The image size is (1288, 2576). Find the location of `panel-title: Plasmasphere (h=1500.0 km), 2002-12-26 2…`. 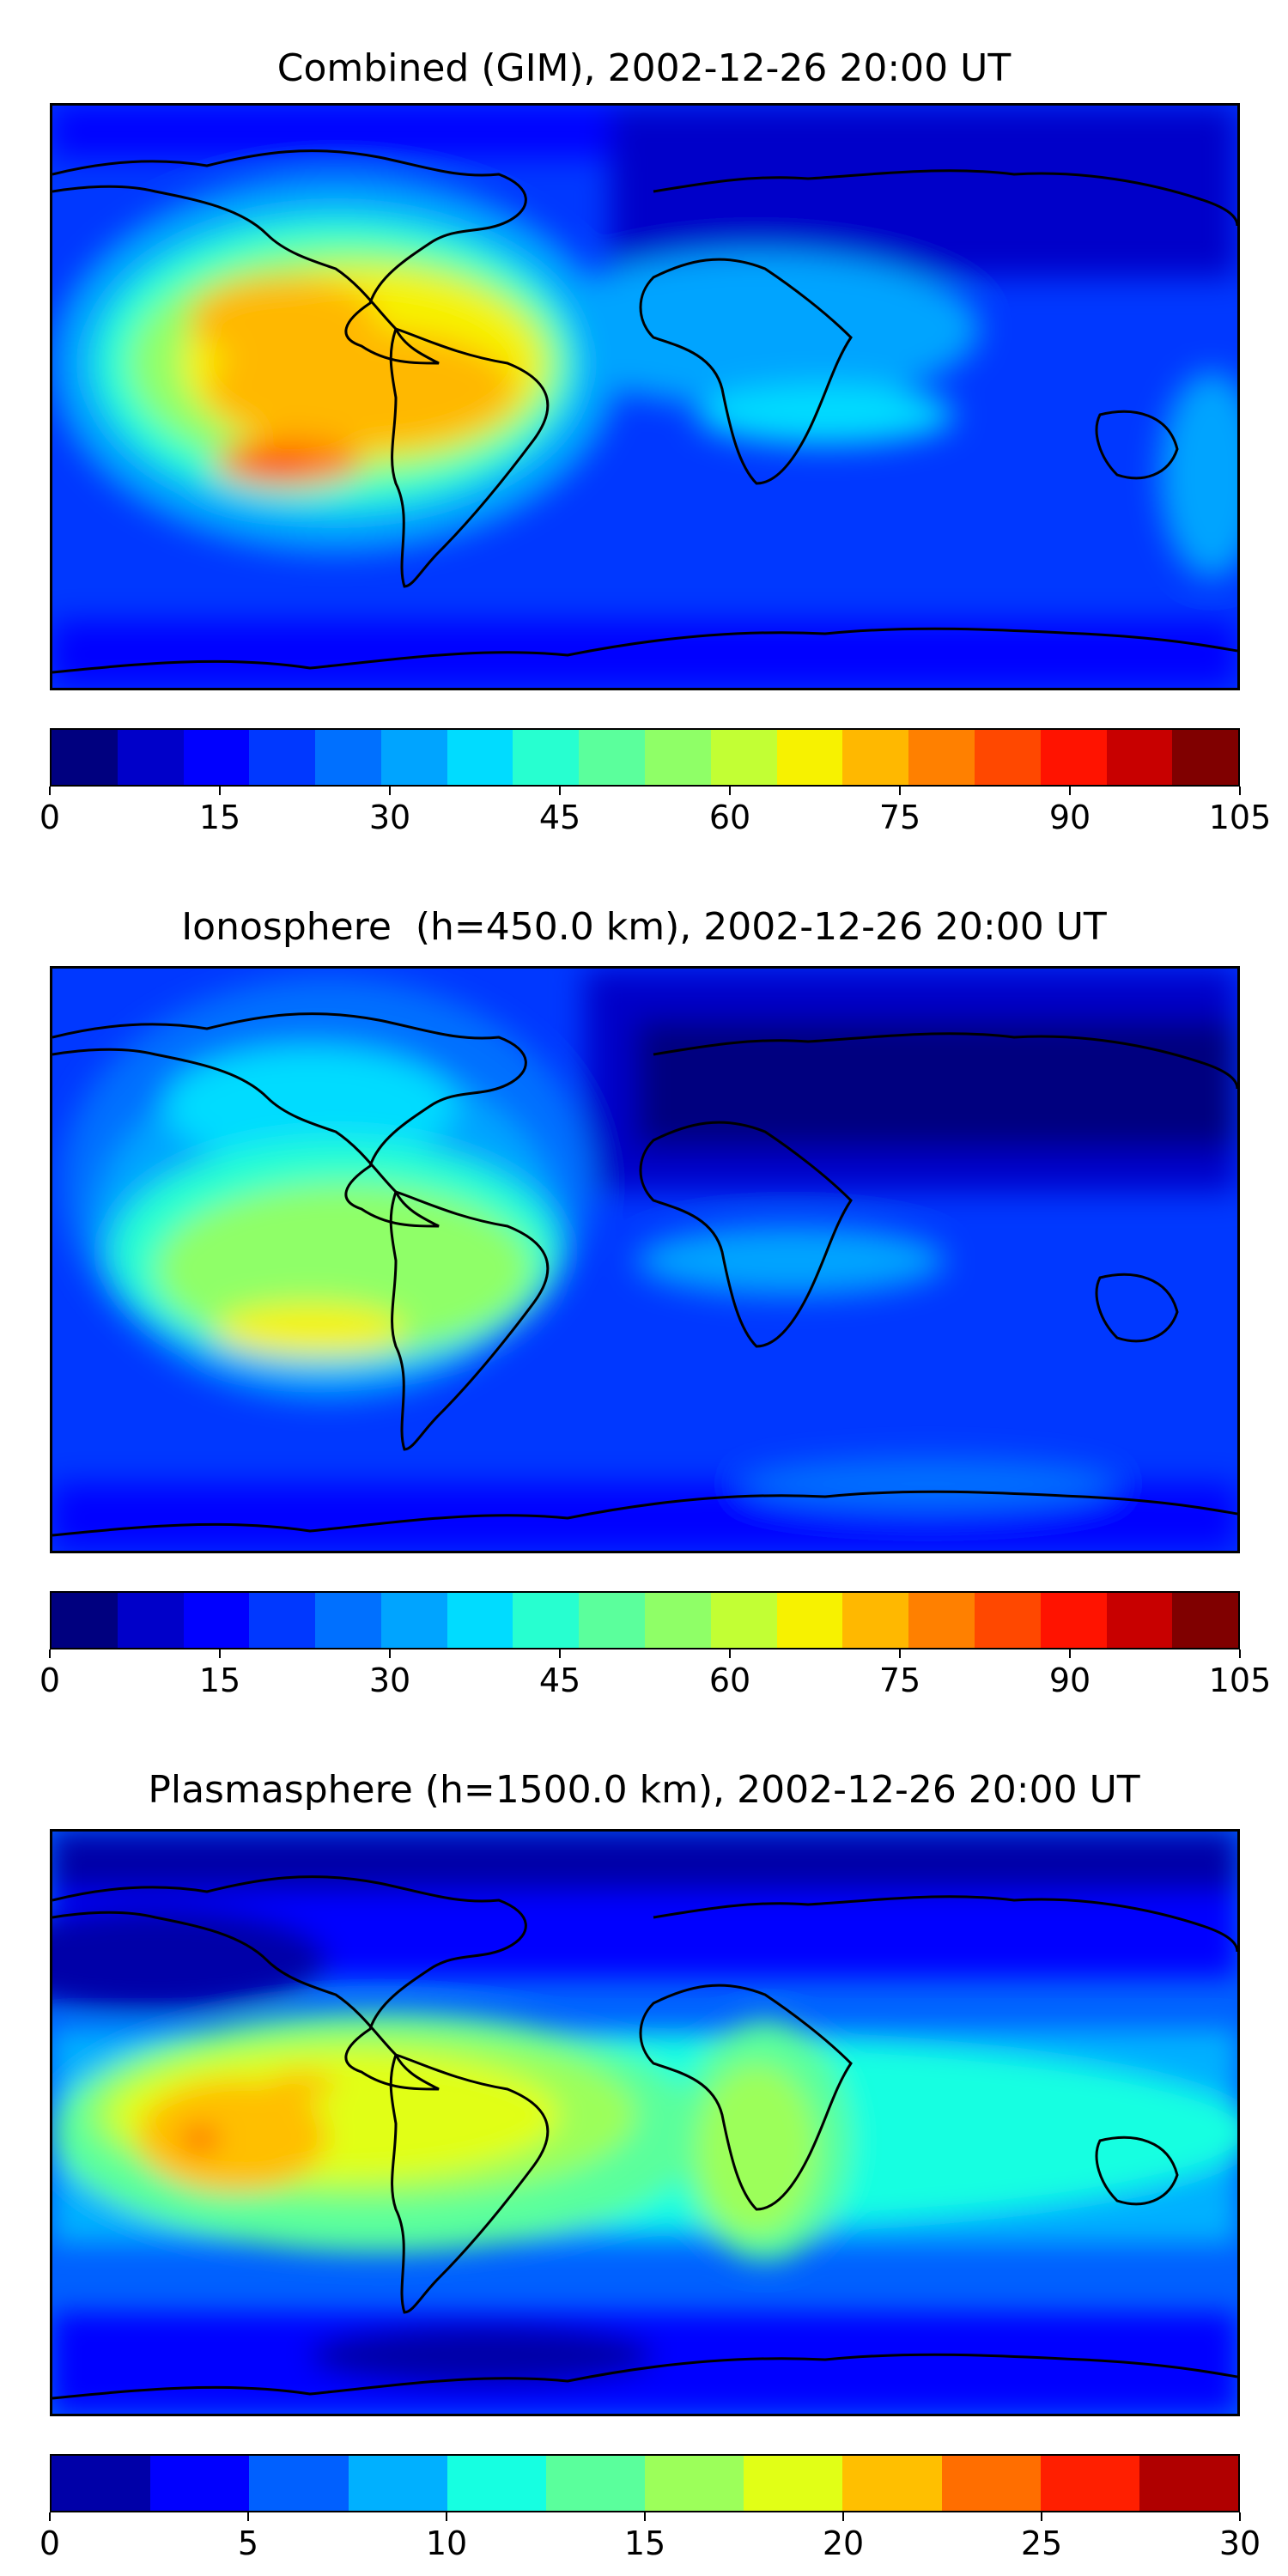

panel-title: Plasmasphere (h=1500.0 km), 2002-12-26 2… is located at coordinates (644, 1790).